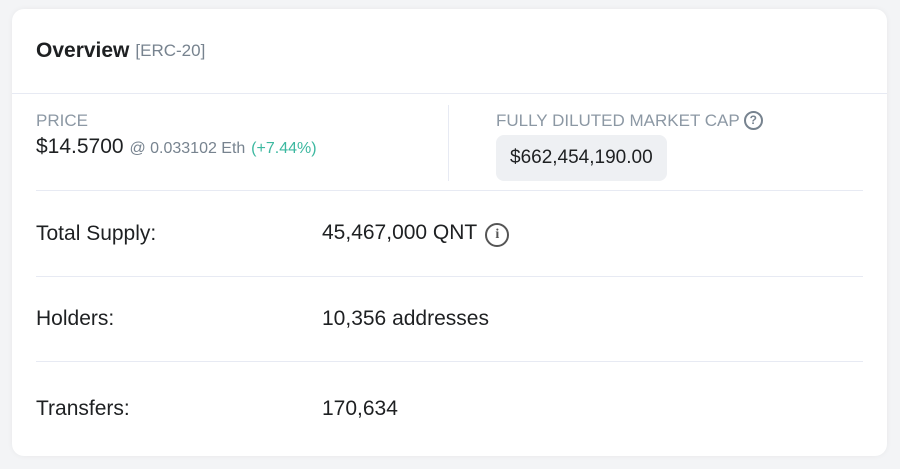 This screenshot has height=469, width=900. What do you see at coordinates (581, 158) in the screenshot?
I see `market-cap-value: $662,454,190.00` at bounding box center [581, 158].